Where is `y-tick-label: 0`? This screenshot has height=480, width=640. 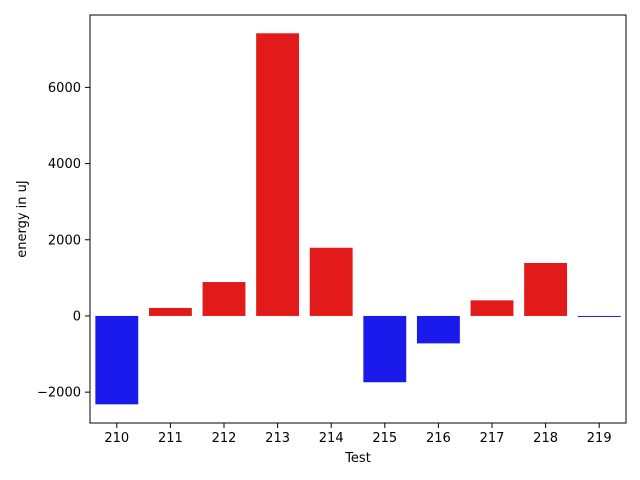 y-tick-label: 0 is located at coordinates (77, 316).